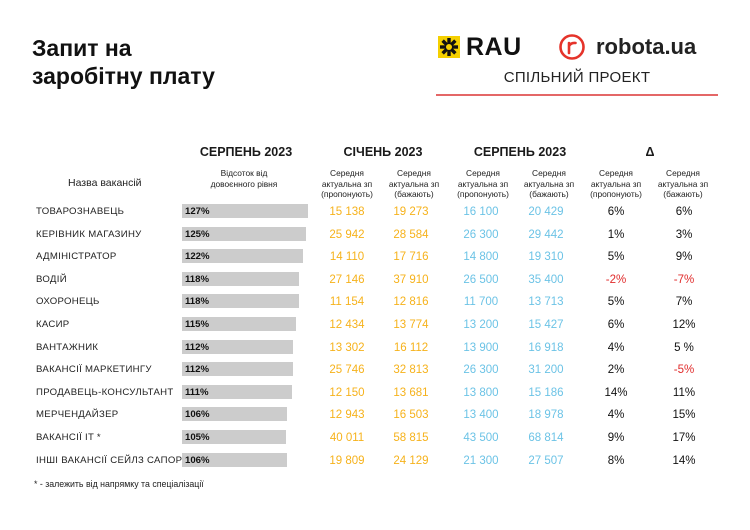 The image size is (750, 530). I want to click on delta-offer-value: 5%, so click(616, 302).